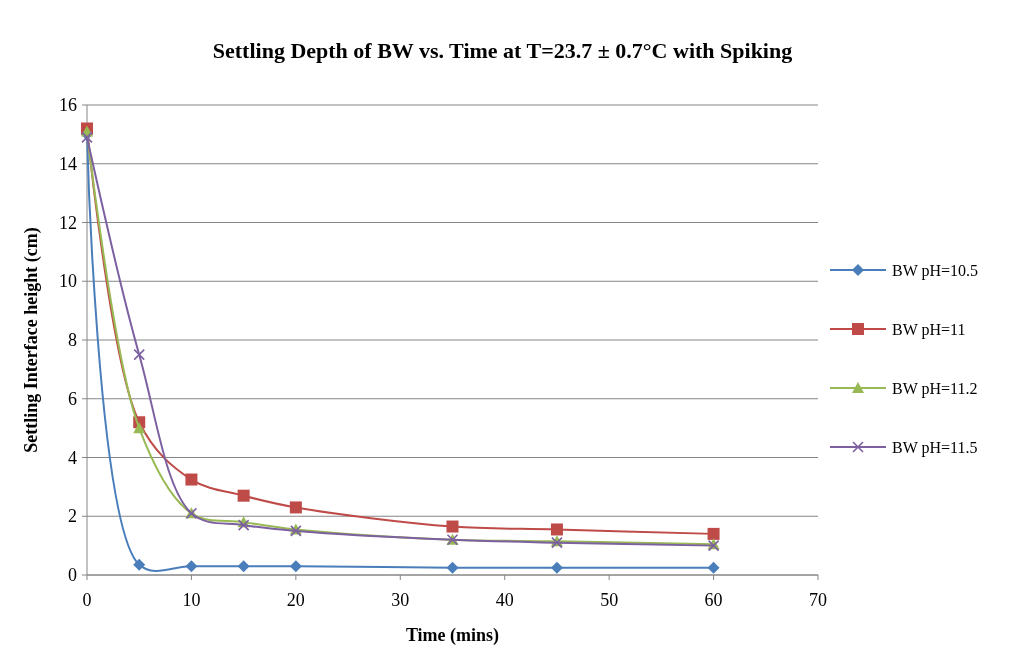 Image resolution: width=1017 pixels, height=648 pixels. What do you see at coordinates (87, 600) in the screenshot?
I see `x-tick-label: 0` at bounding box center [87, 600].